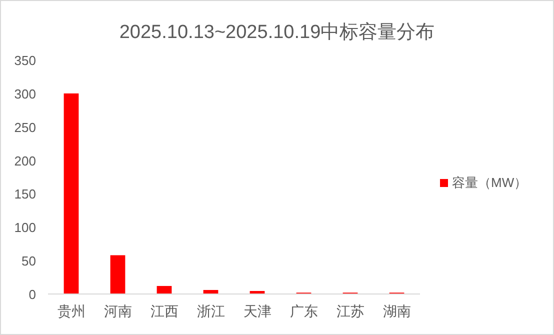 The width and height of the screenshot is (554, 335). What do you see at coordinates (71, 311) in the screenshot?
I see `x-tick-label: 贵州` at bounding box center [71, 311].